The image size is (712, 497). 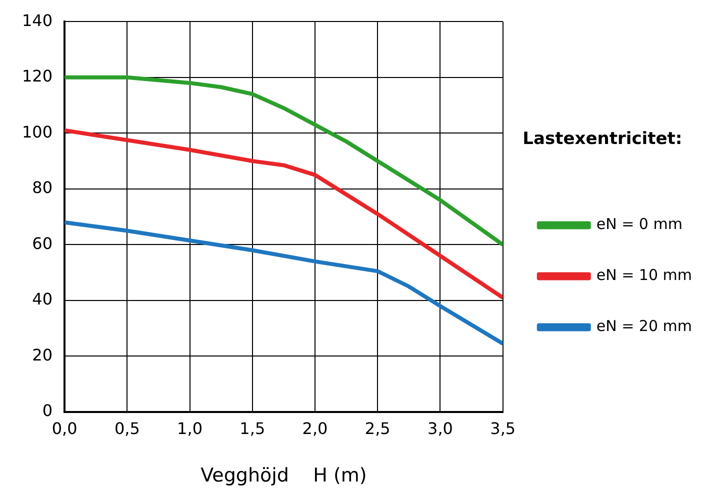 What do you see at coordinates (253, 428) in the screenshot?
I see `x-tick-label: 1,5` at bounding box center [253, 428].